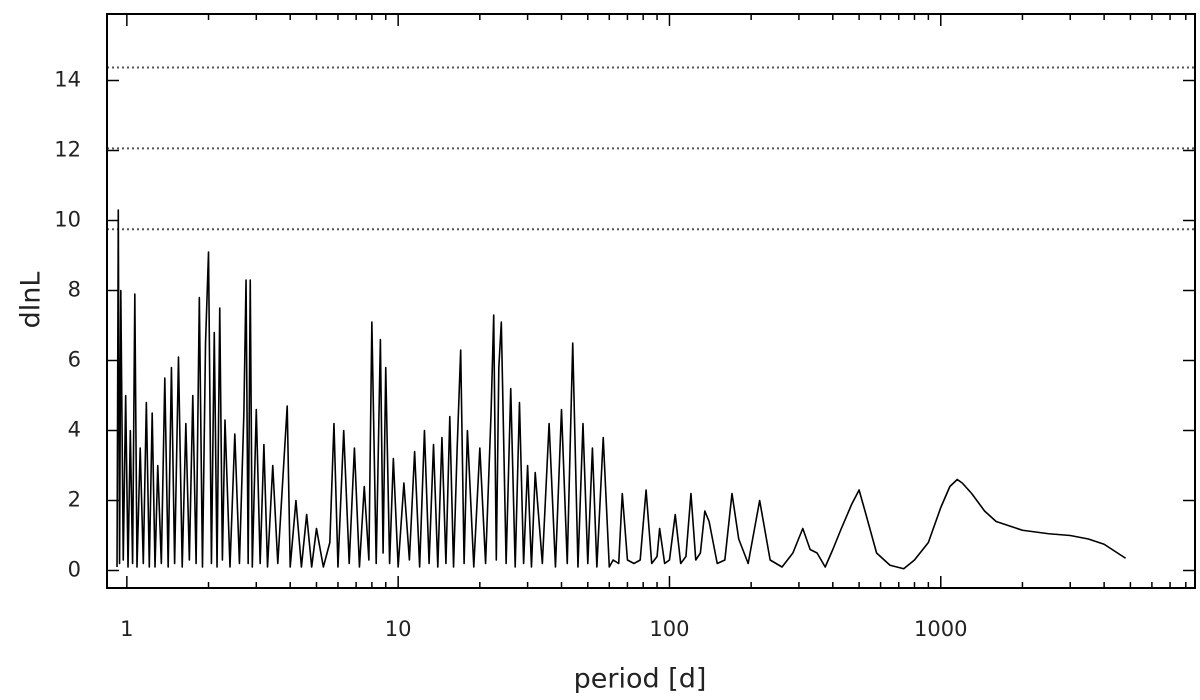 This screenshot has width=1200, height=700. I want to click on y-tick-label: 2, so click(74, 500).